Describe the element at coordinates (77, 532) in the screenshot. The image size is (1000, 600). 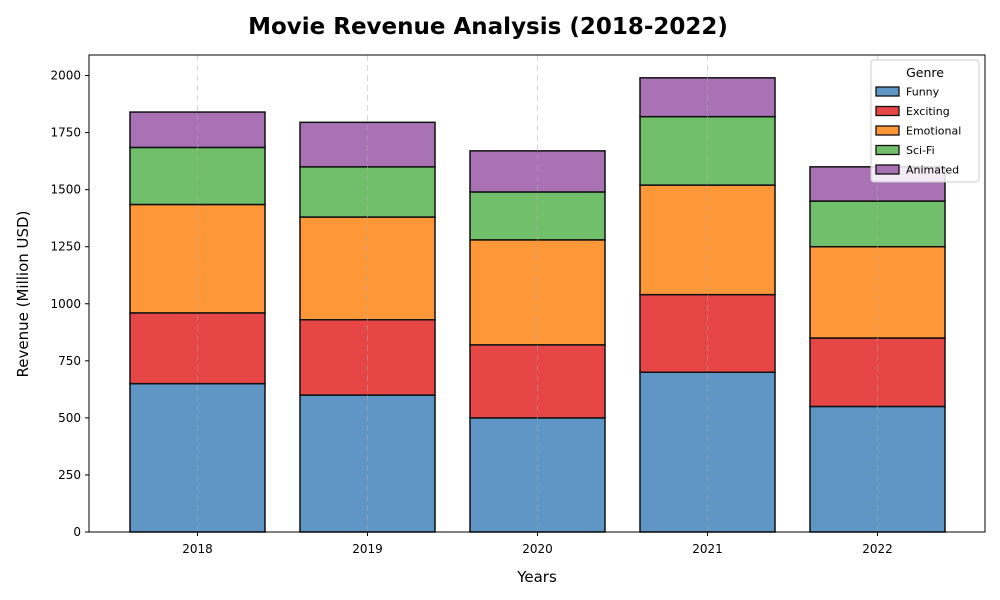
I see `y-tick-label: 0` at that location.